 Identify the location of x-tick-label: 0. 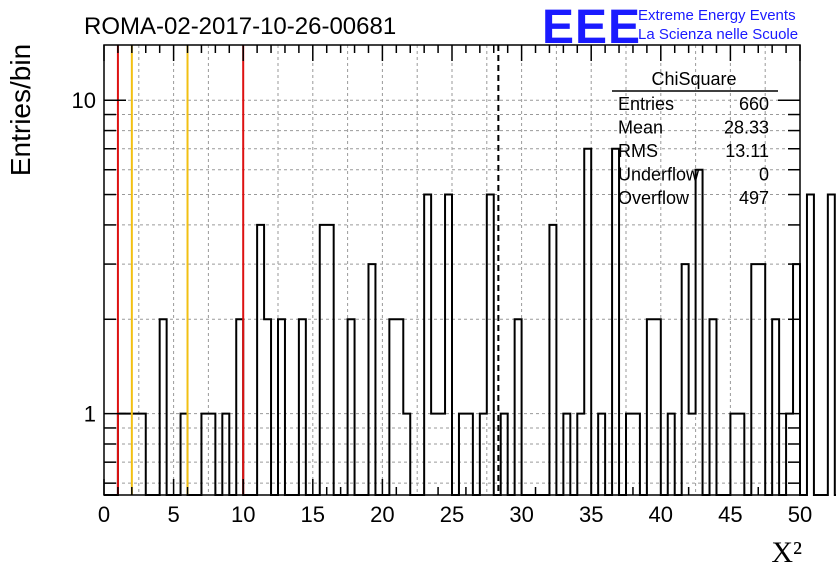
(104, 514).